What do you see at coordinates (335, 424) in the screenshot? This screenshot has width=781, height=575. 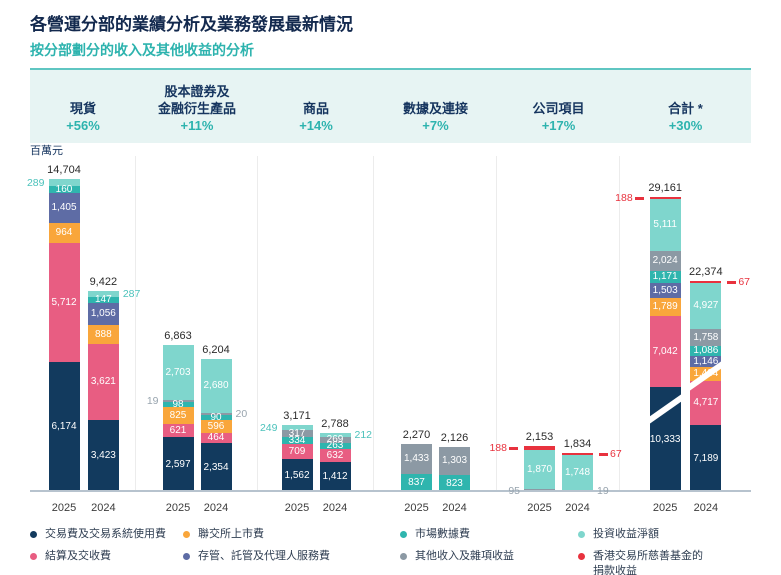 I see `bar-total-label: 2,788` at bounding box center [335, 424].